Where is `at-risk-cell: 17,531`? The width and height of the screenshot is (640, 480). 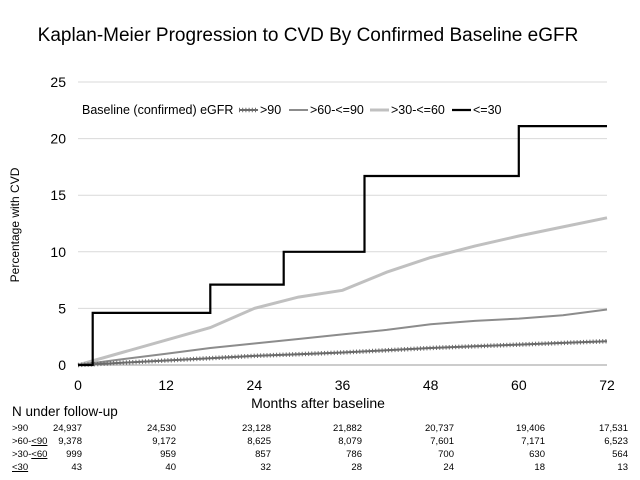
at-risk-cell: 17,531 is located at coordinates (613, 428).